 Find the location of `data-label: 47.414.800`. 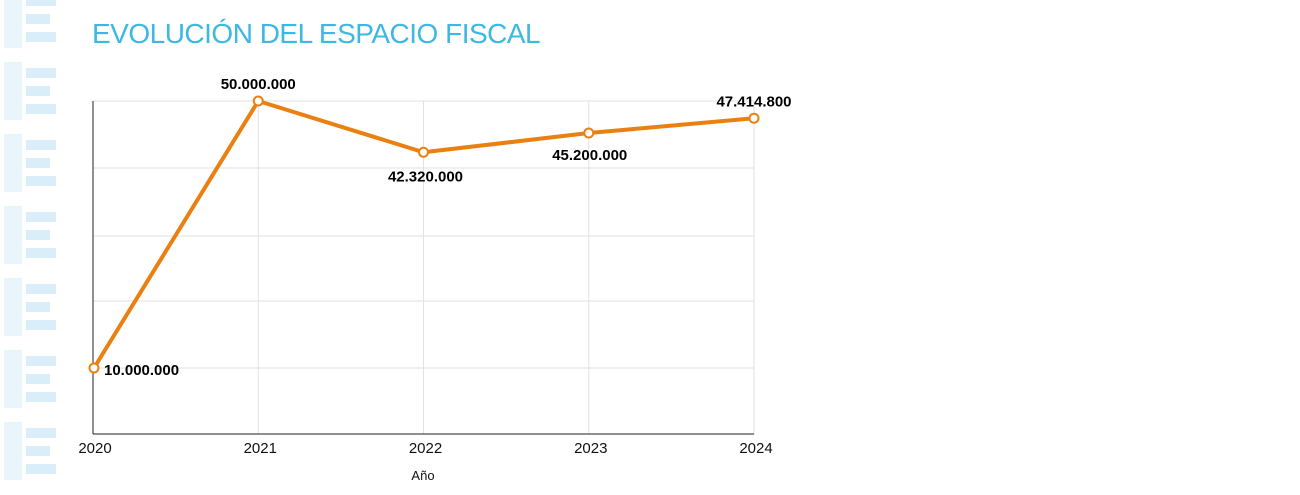

data-label: 47.414.800 is located at coordinates (753, 101).